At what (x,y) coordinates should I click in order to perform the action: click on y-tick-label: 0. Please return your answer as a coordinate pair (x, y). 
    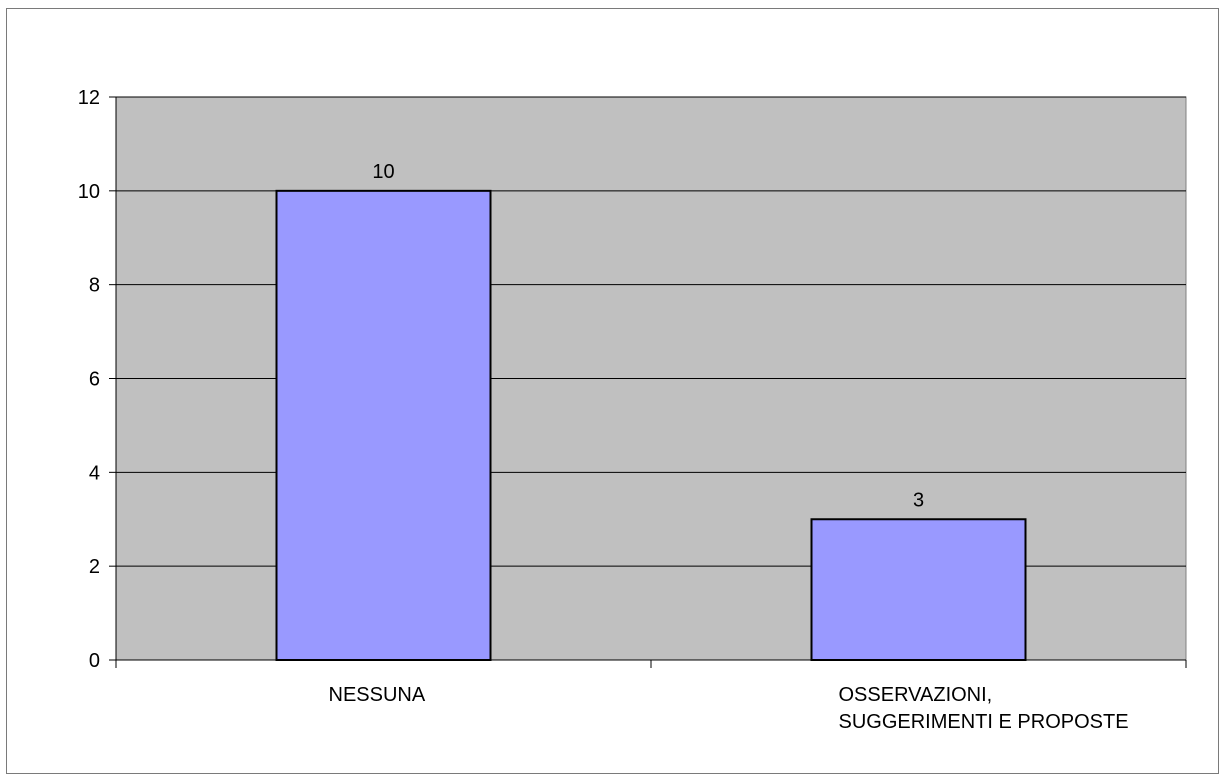
    Looking at the image, I should click on (94, 661).